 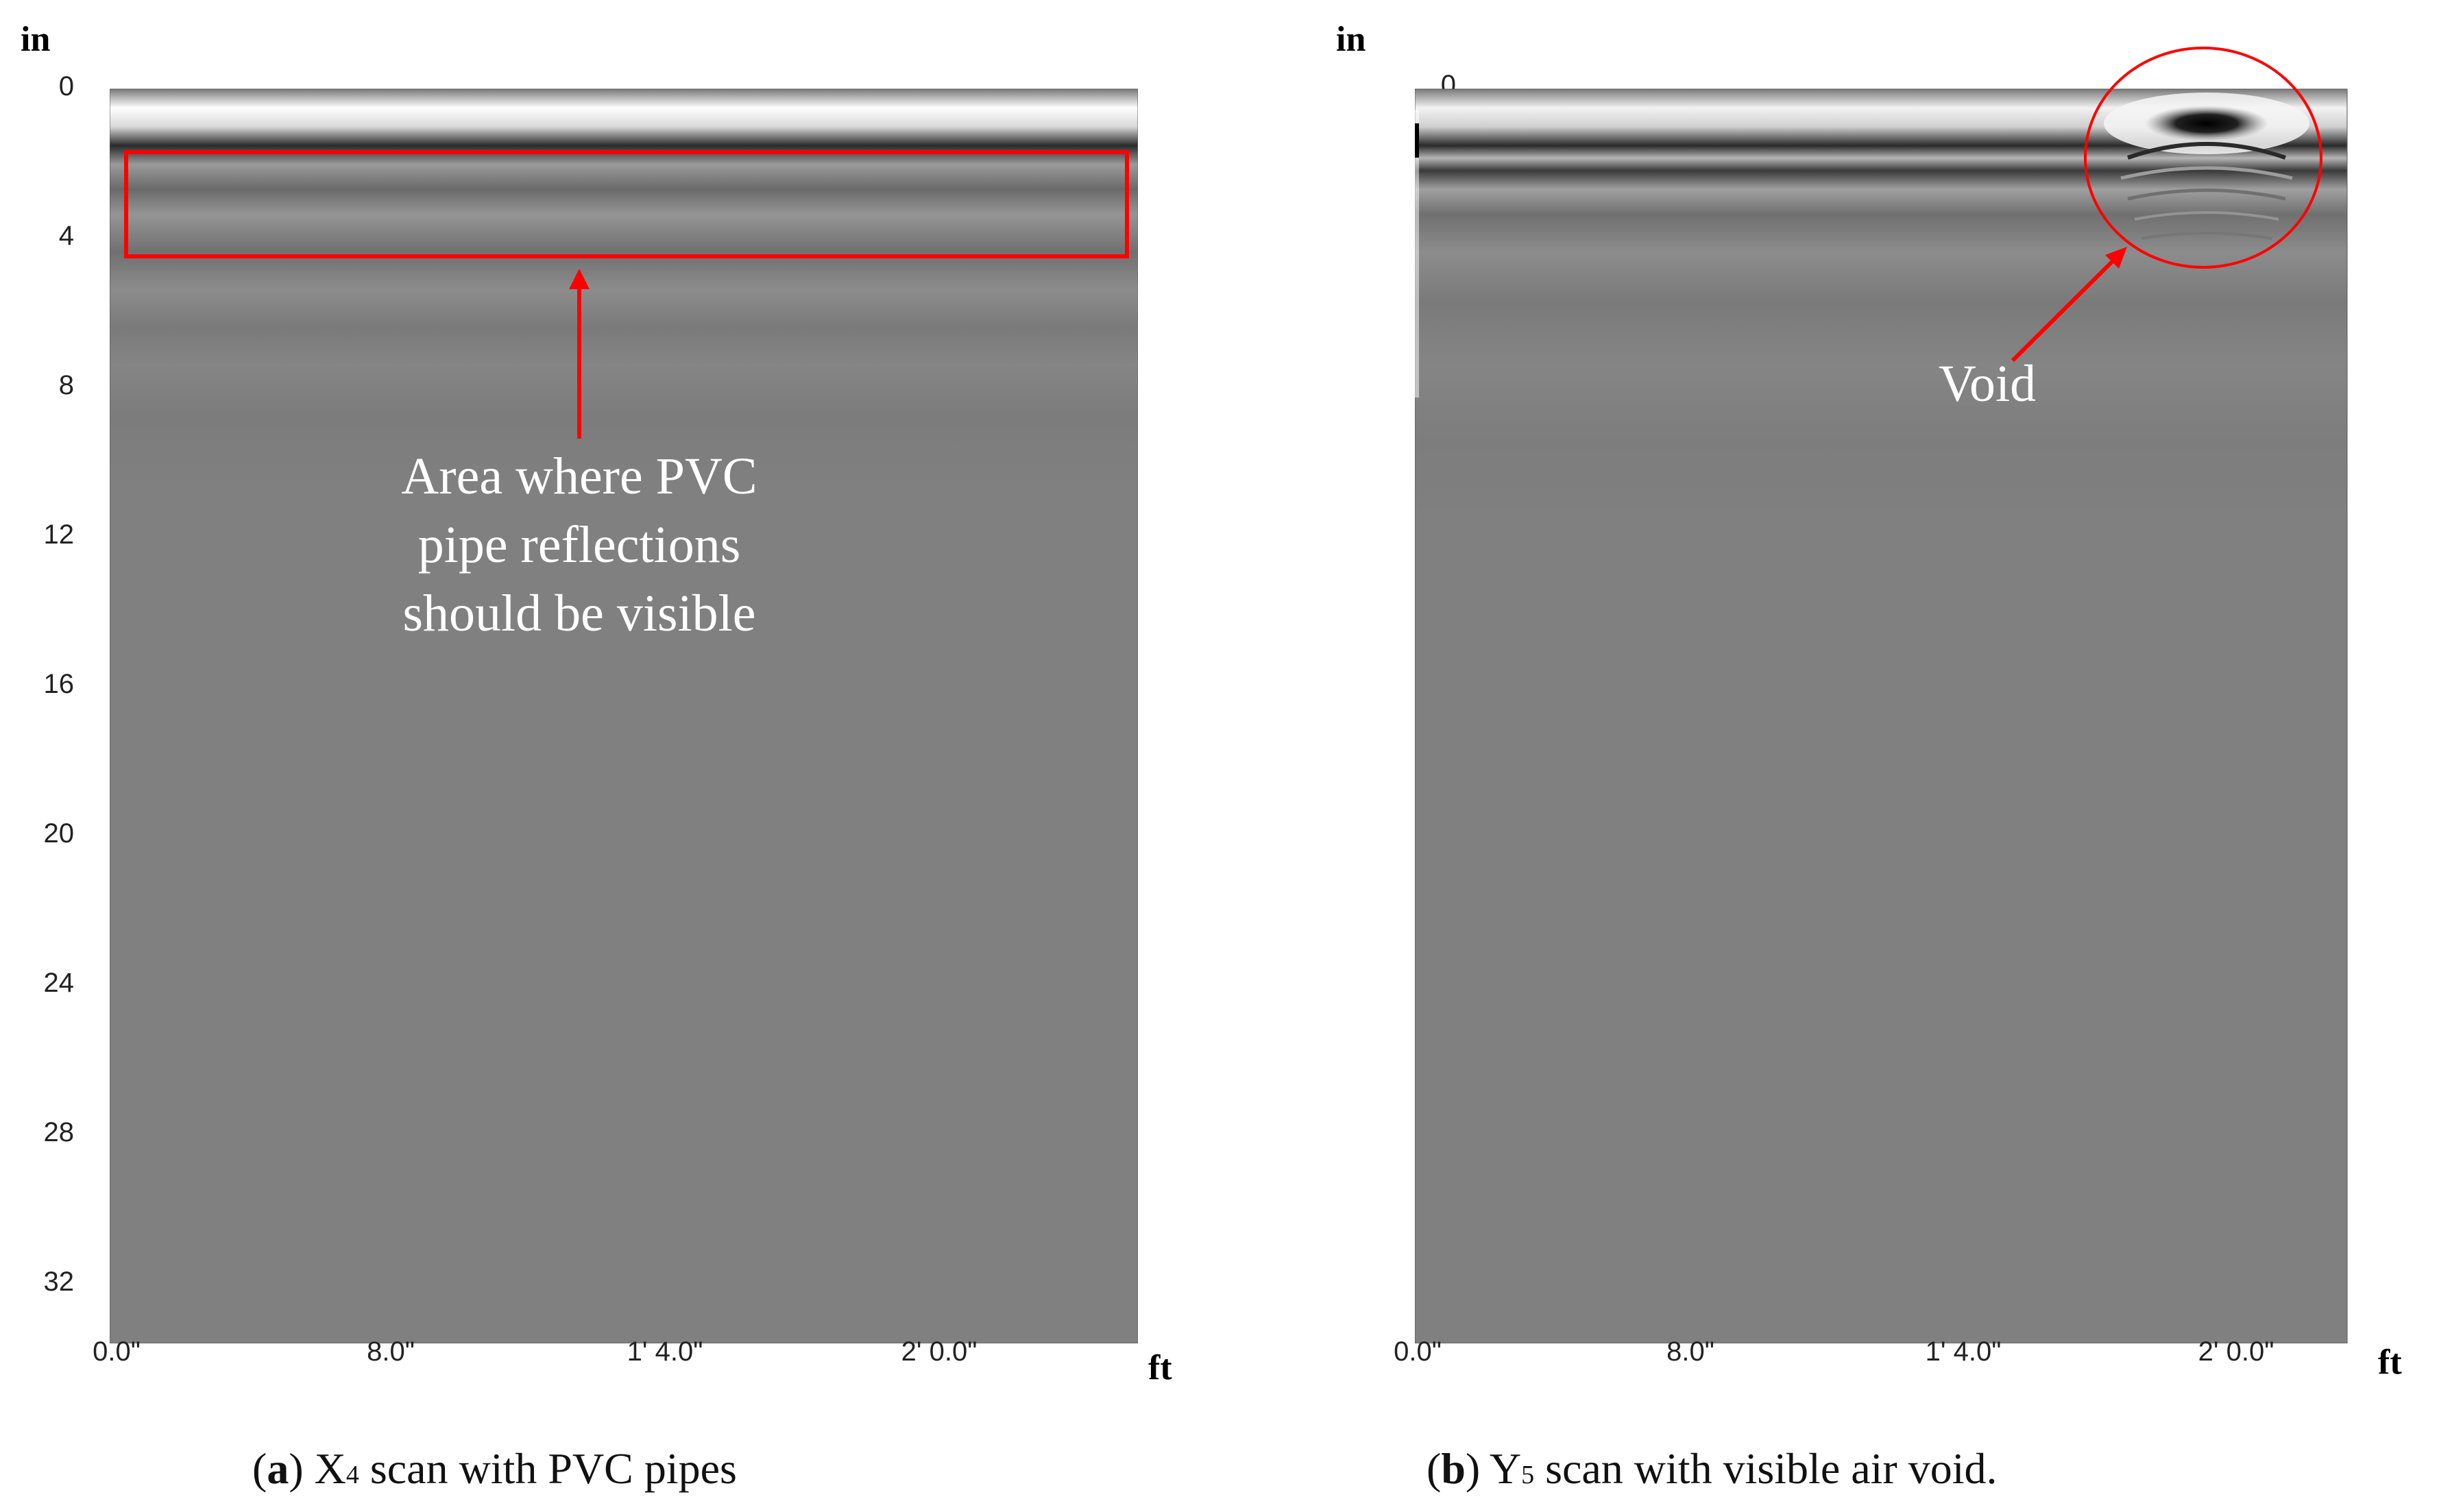 What do you see at coordinates (352, 1475) in the screenshot?
I see `caption-subscript: 4` at bounding box center [352, 1475].